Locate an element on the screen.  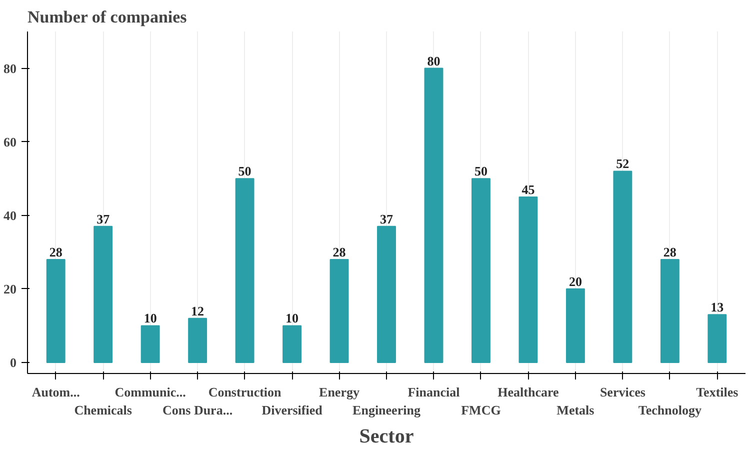
data-label: 80 is located at coordinates (433, 60).